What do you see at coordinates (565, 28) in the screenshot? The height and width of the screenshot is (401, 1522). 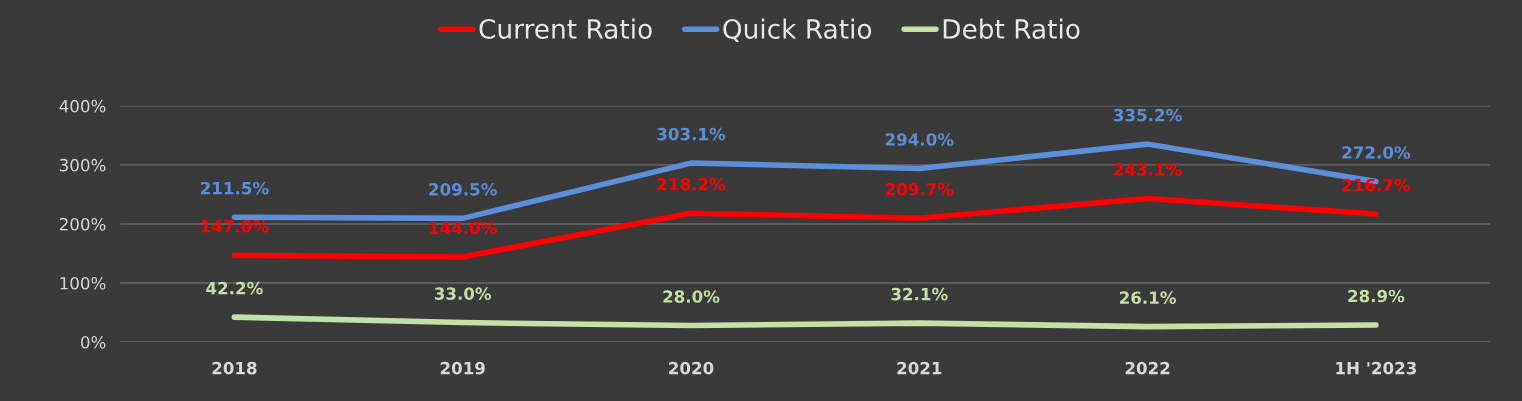 I see `legend-label: Current Ratio` at bounding box center [565, 28].